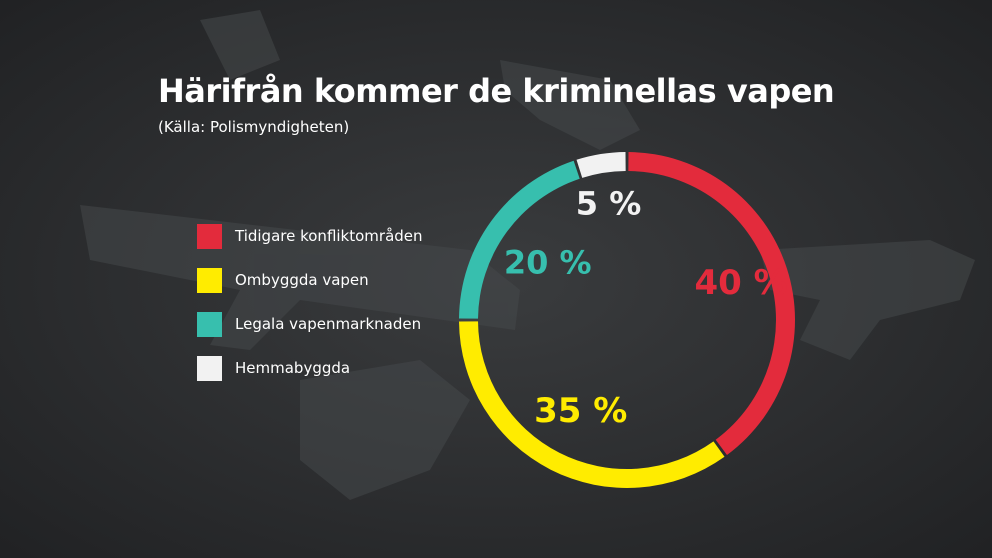 Image resolution: width=992 pixels, height=558 pixels. What do you see at coordinates (601, 165) in the screenshot?
I see `donut-slice-hemmabyggda` at bounding box center [601, 165].